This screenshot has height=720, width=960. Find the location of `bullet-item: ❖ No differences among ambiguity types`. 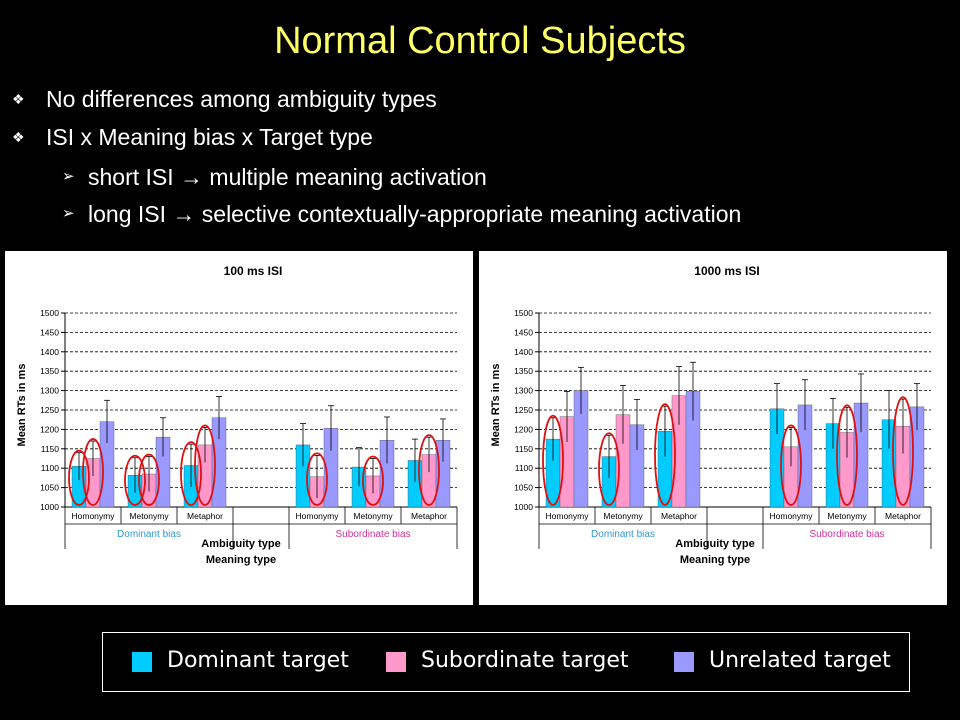

bullet-item: ❖ No differences among ambiguity types is located at coordinates (224, 99).